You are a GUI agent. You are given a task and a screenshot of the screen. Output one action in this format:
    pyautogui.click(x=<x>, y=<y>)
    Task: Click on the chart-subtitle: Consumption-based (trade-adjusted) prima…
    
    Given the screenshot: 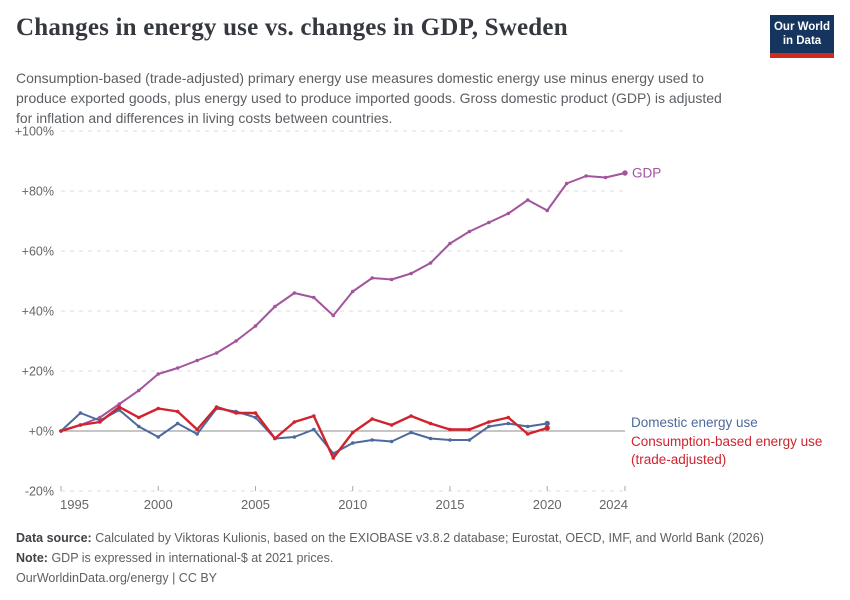 What is the action you would take?
    pyautogui.click(x=369, y=97)
    